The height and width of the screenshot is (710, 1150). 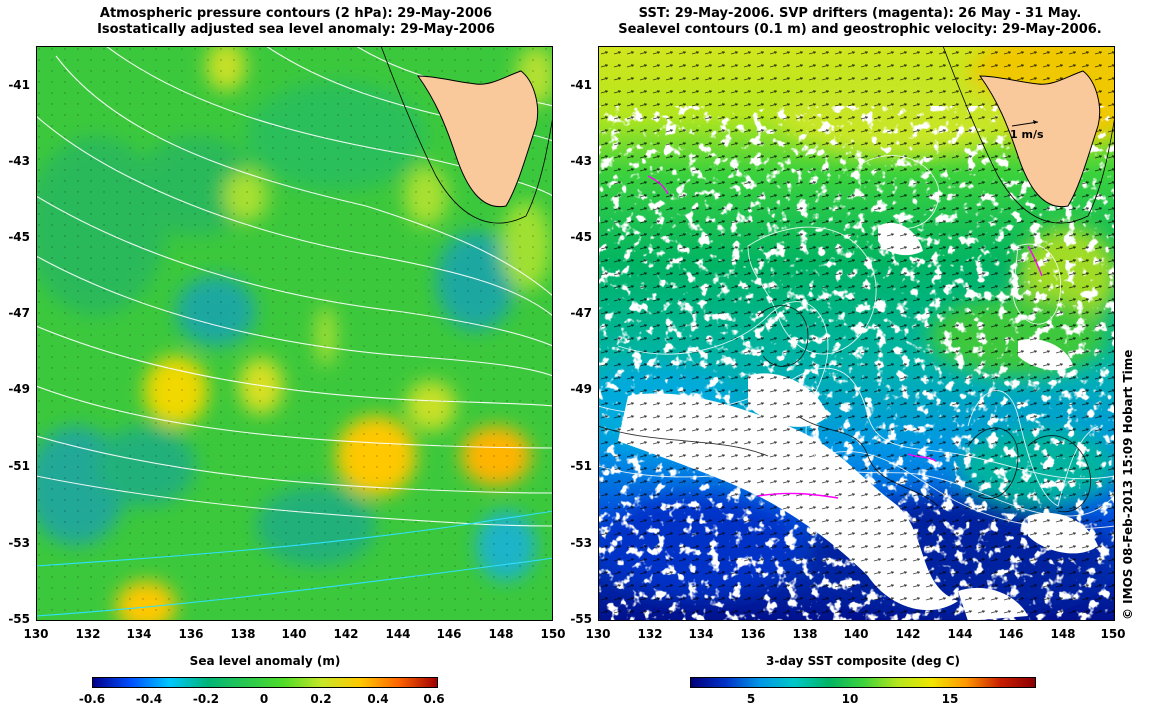 I want to click on tasmania-sst, so click(x=1028, y=135).